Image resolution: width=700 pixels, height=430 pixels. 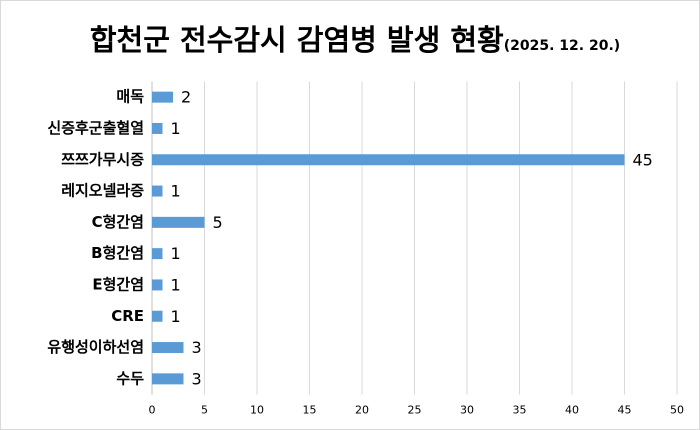 I want to click on x-tick-label: 10, so click(x=257, y=410).